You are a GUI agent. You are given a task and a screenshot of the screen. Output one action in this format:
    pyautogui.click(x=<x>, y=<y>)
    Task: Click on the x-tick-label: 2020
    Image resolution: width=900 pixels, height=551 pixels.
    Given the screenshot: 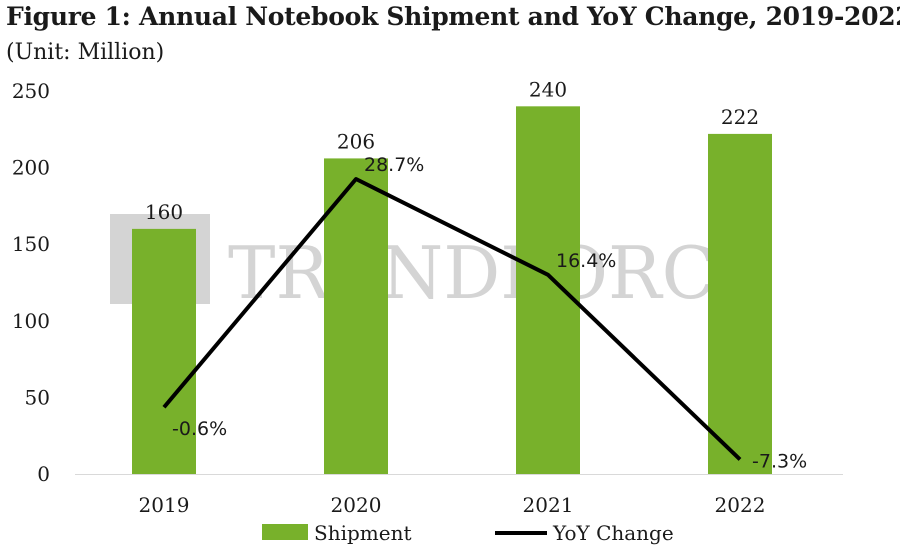 What is the action you would take?
    pyautogui.click(x=356, y=505)
    